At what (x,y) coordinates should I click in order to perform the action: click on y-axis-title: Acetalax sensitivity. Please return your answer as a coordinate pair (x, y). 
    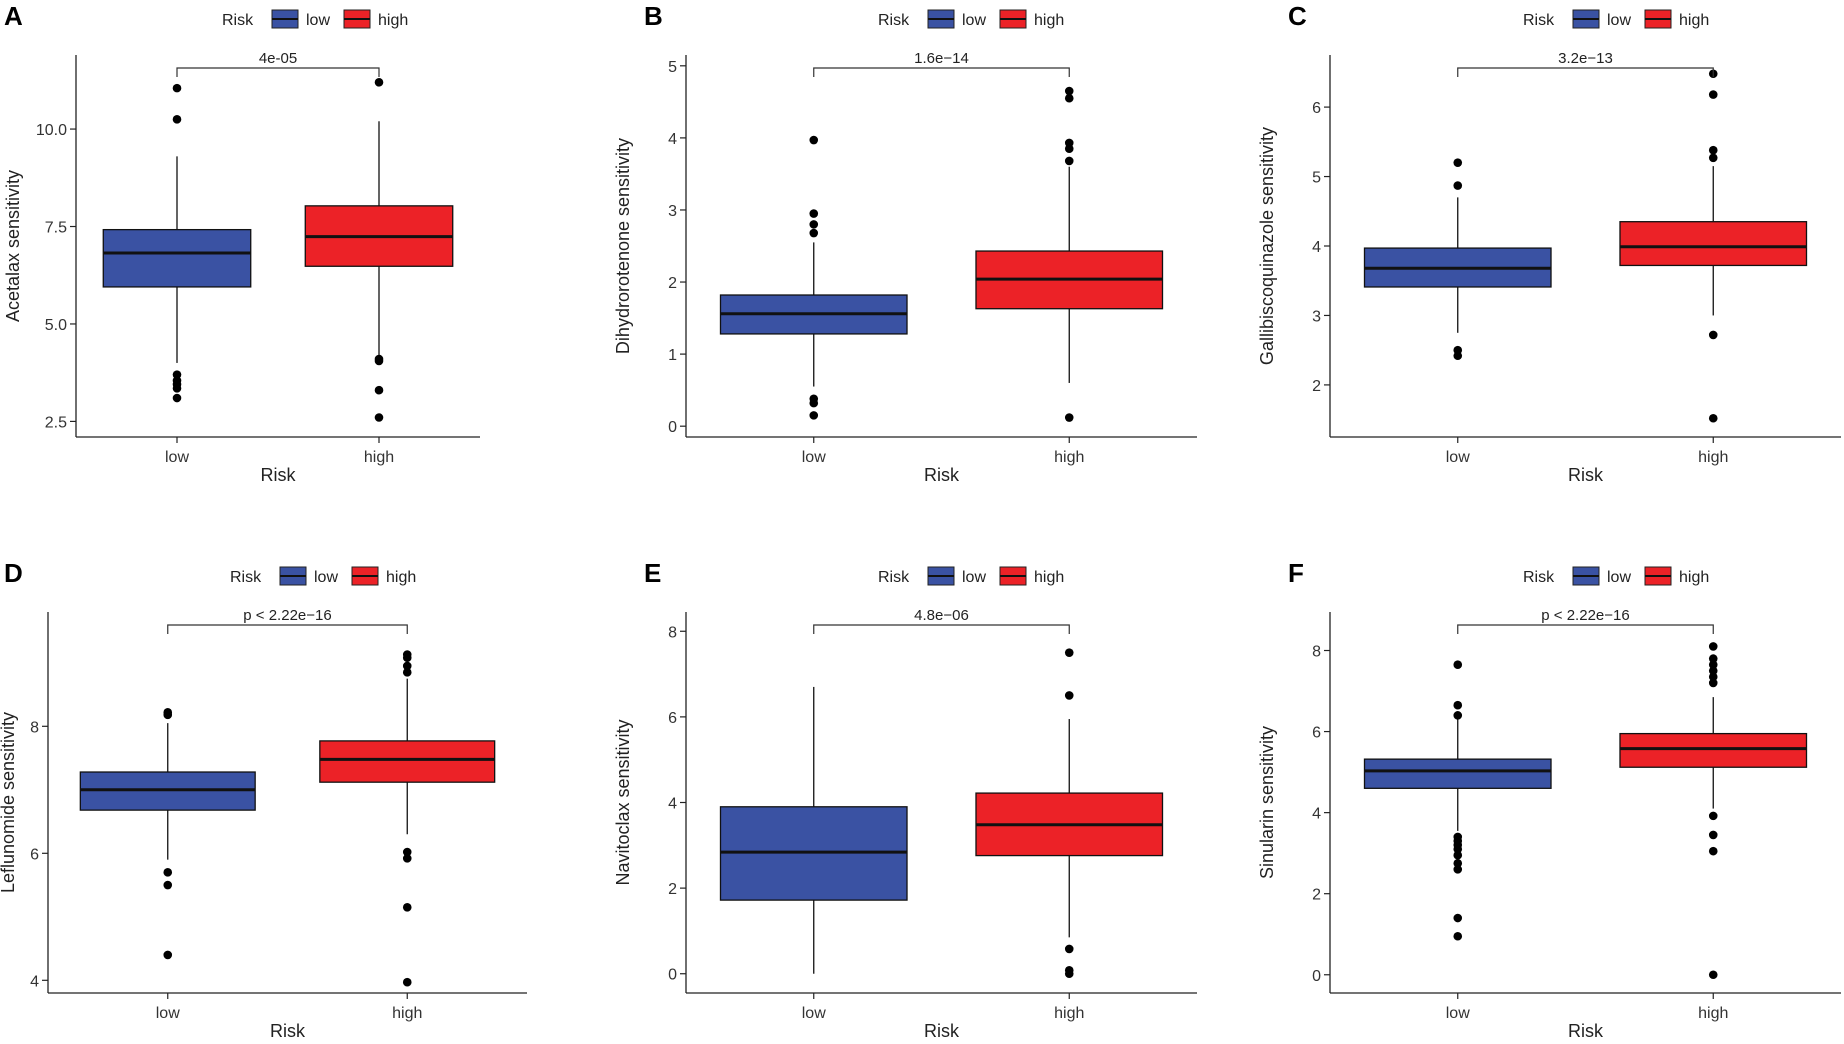
    Looking at the image, I should click on (13, 246).